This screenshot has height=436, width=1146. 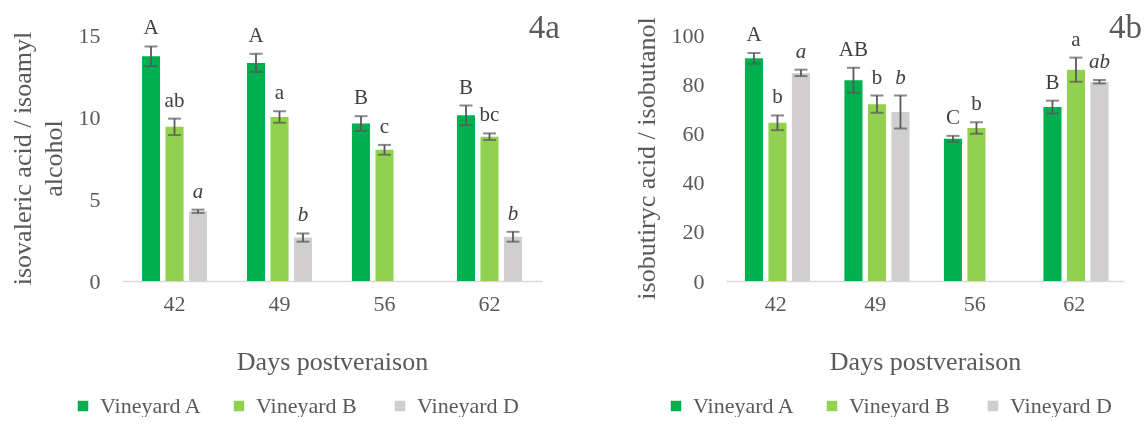 I want to click on y-tick-label: 10, so click(x=89, y=117).